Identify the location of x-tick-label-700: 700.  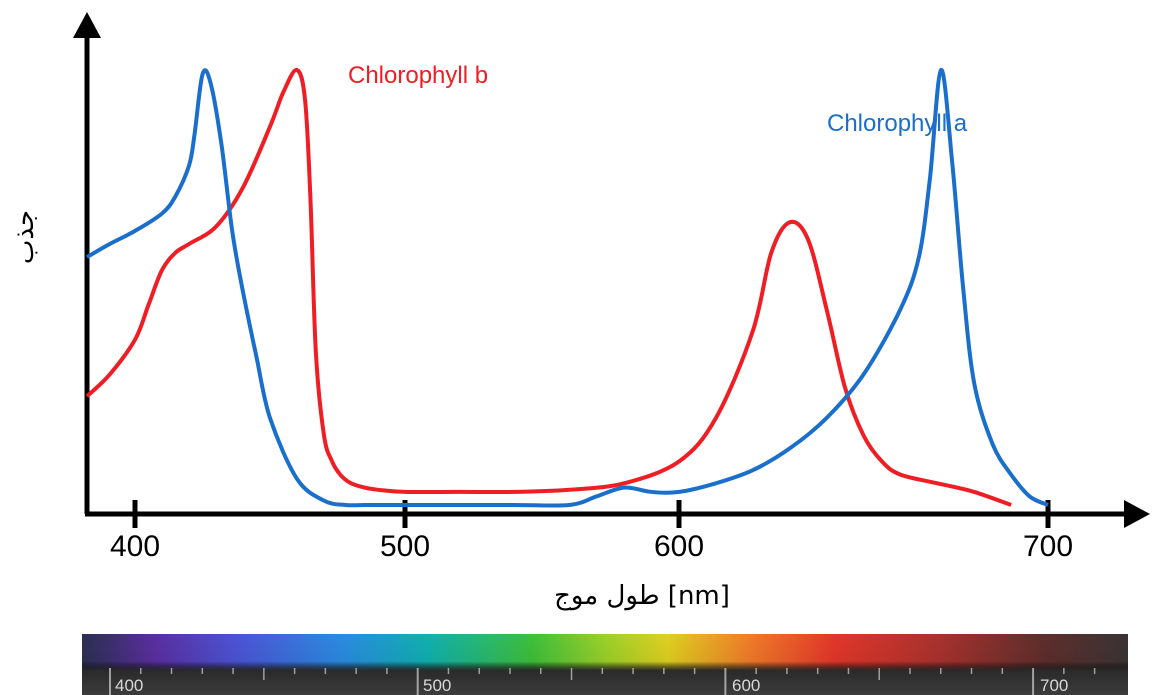
(1048, 546).